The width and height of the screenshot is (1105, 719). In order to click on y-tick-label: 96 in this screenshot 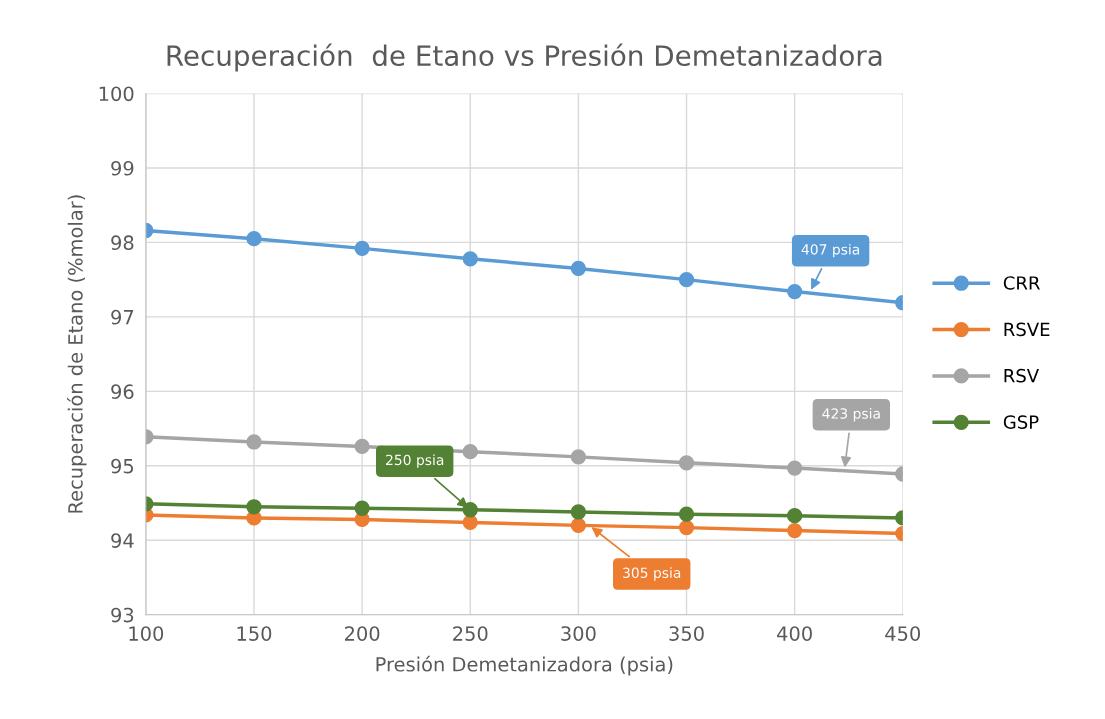, I will do `click(122, 392)`.